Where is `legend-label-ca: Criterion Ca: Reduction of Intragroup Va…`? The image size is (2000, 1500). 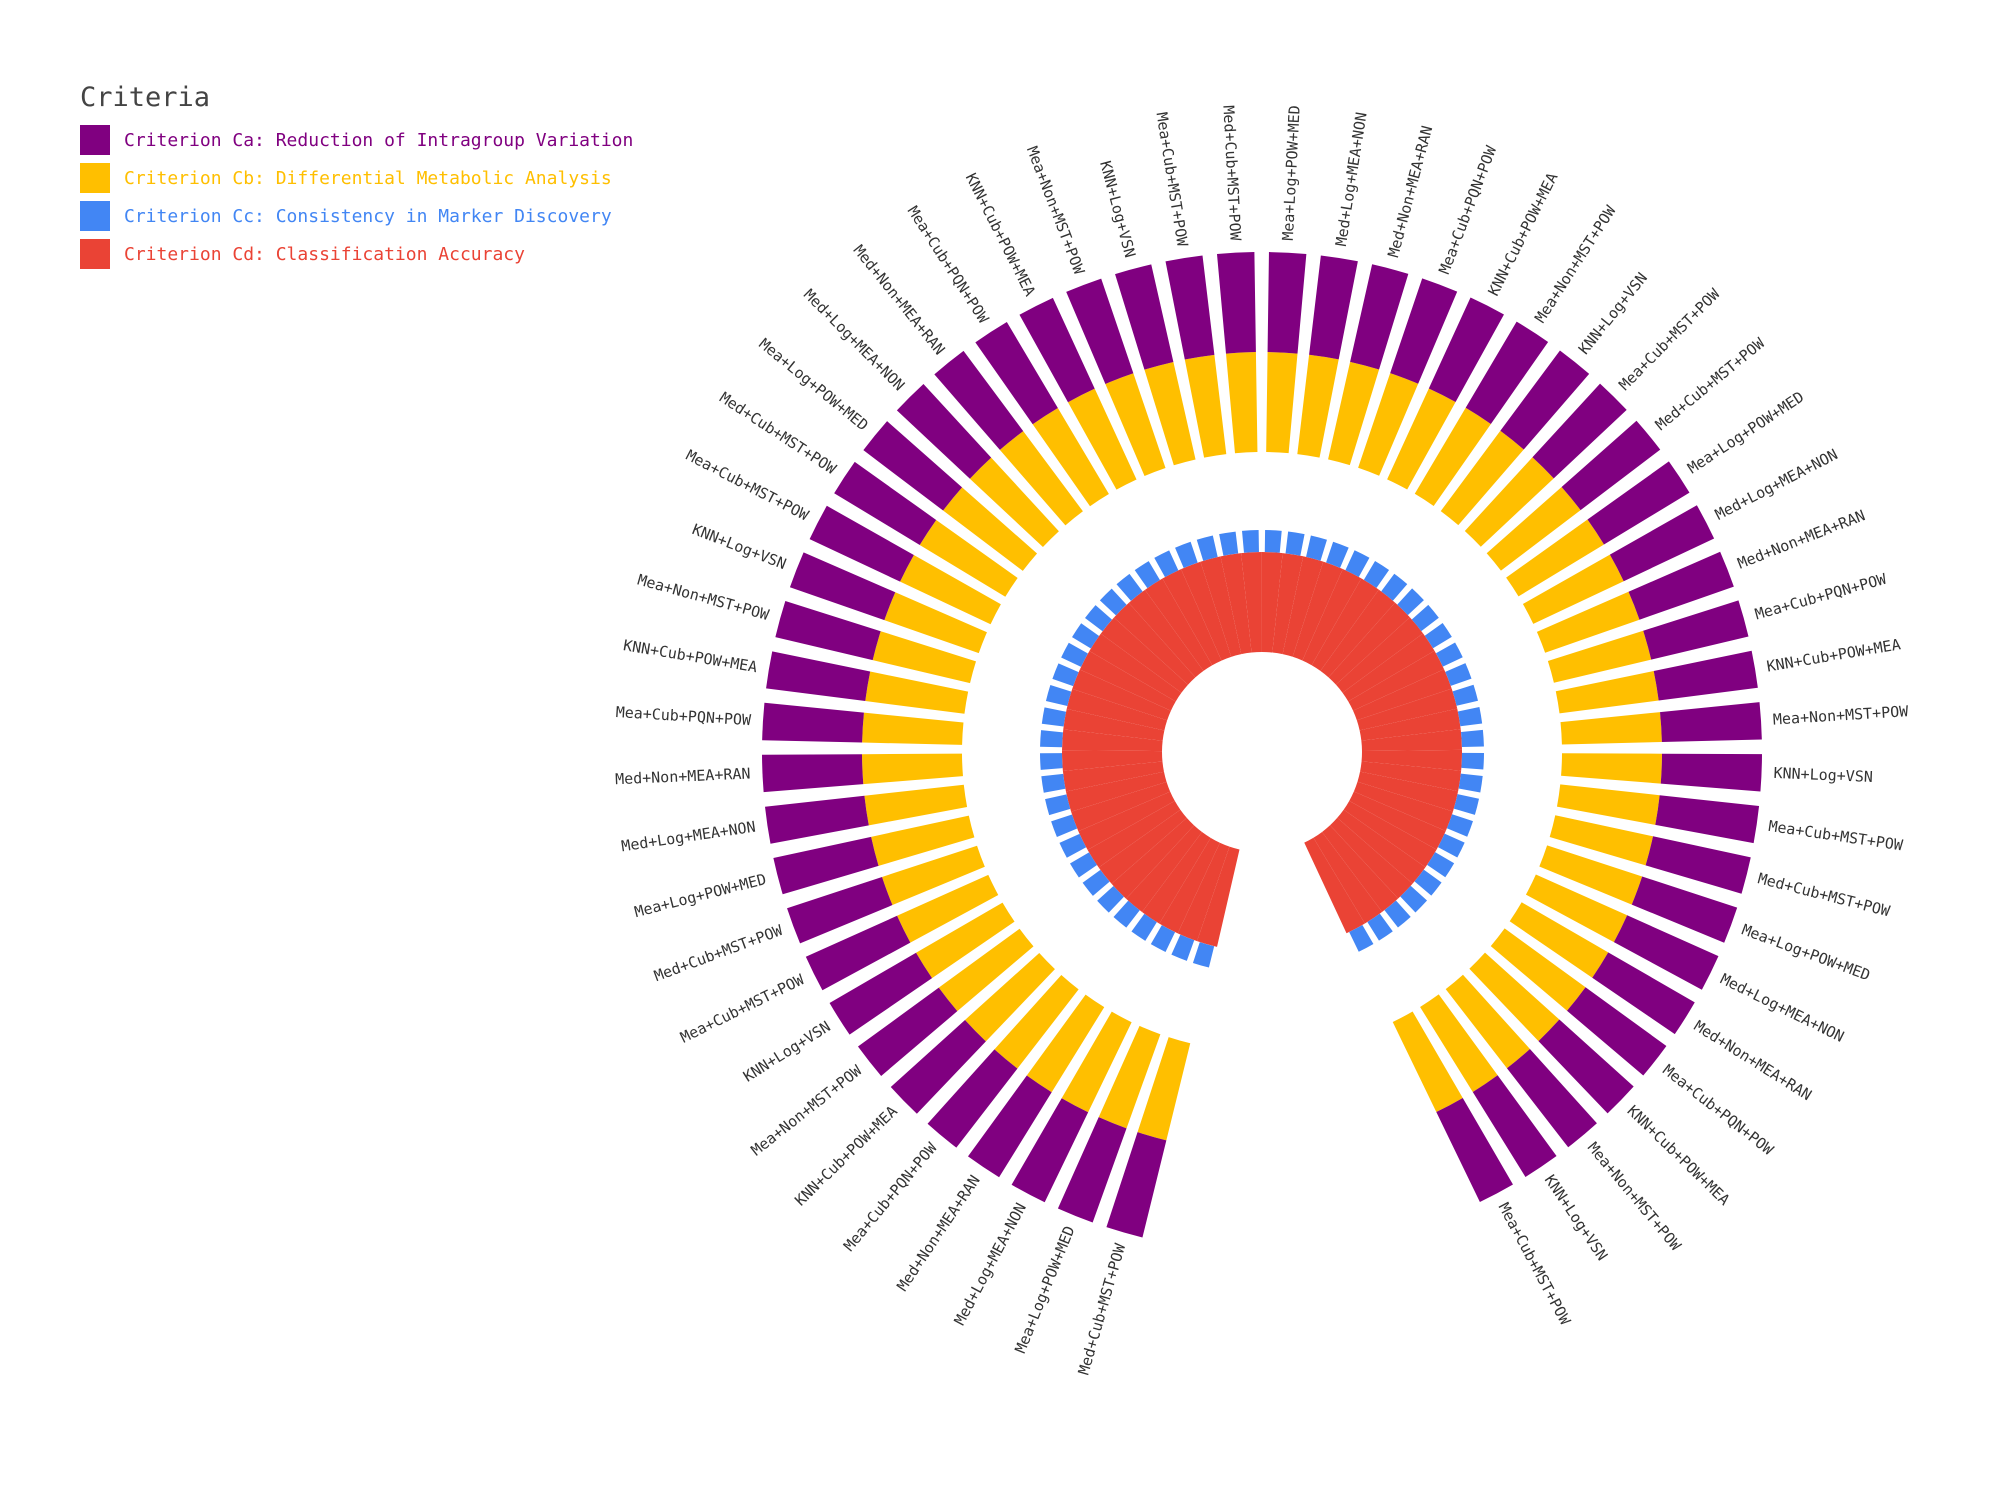 legend-label-ca: Criterion Ca: Reduction of Intragroup Va… is located at coordinates (379, 140).